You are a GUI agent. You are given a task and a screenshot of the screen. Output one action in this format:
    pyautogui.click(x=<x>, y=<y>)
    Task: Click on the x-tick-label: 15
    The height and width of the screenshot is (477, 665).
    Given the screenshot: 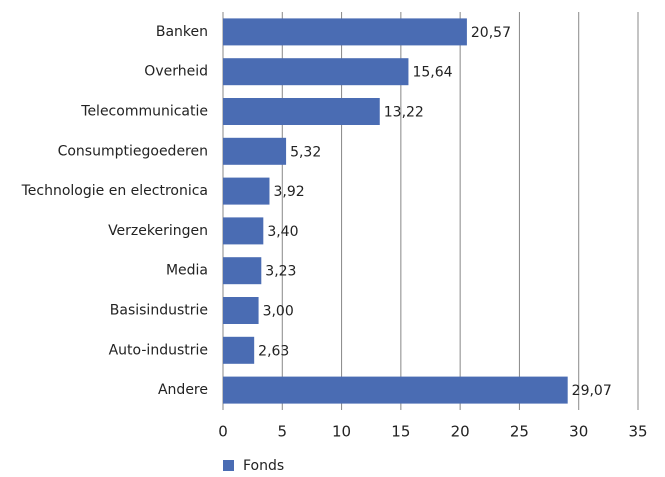 What is the action you would take?
    pyautogui.click(x=400, y=432)
    